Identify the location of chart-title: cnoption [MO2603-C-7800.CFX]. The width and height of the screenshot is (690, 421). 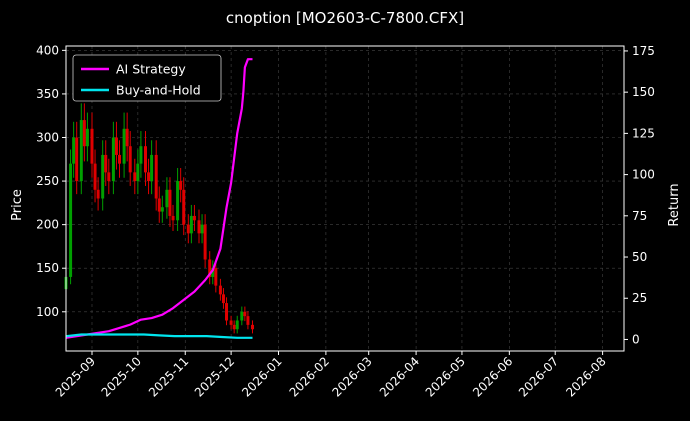
(345, 18).